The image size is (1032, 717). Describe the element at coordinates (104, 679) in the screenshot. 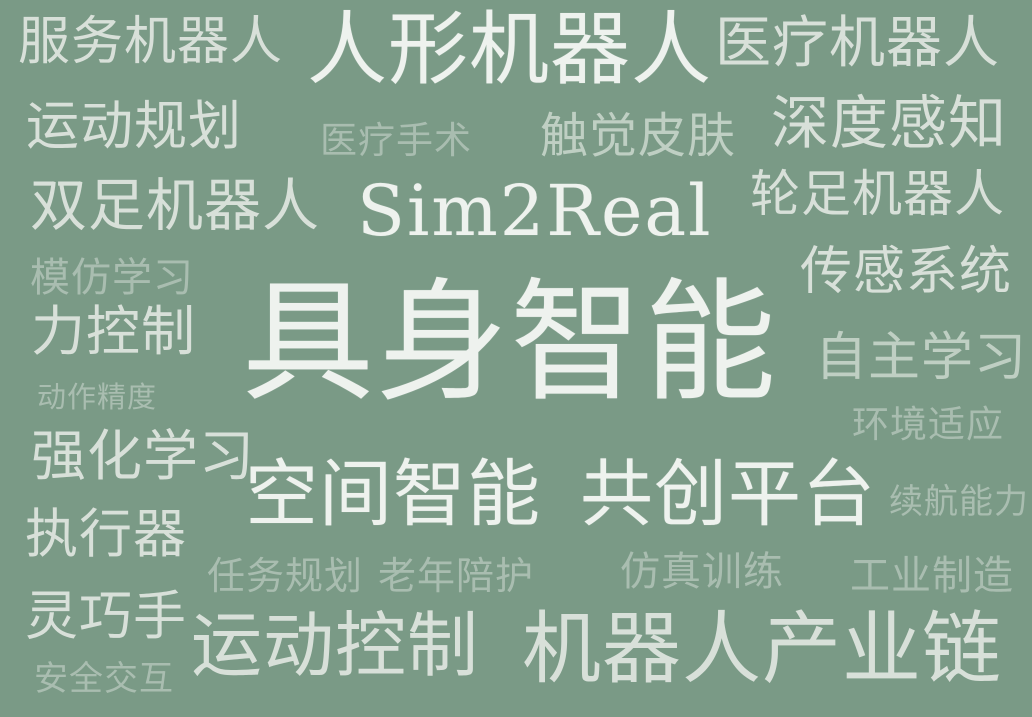

I see `word-safe-interaction: 安全交互` at that location.